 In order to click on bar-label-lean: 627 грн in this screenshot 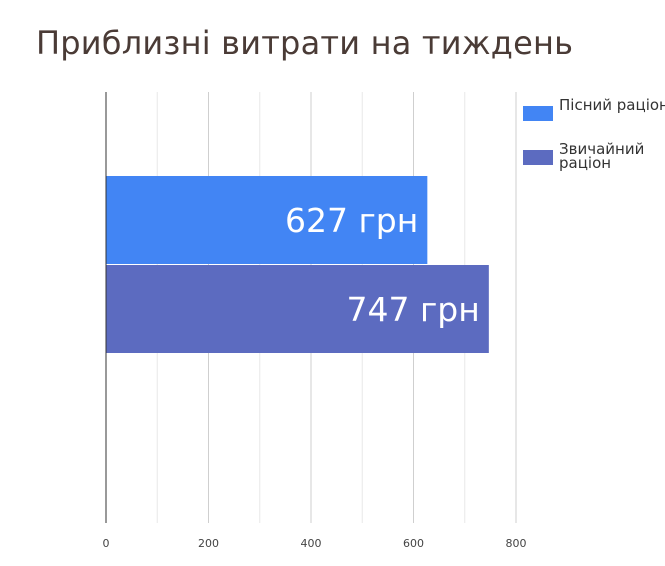, I will do `click(351, 220)`.